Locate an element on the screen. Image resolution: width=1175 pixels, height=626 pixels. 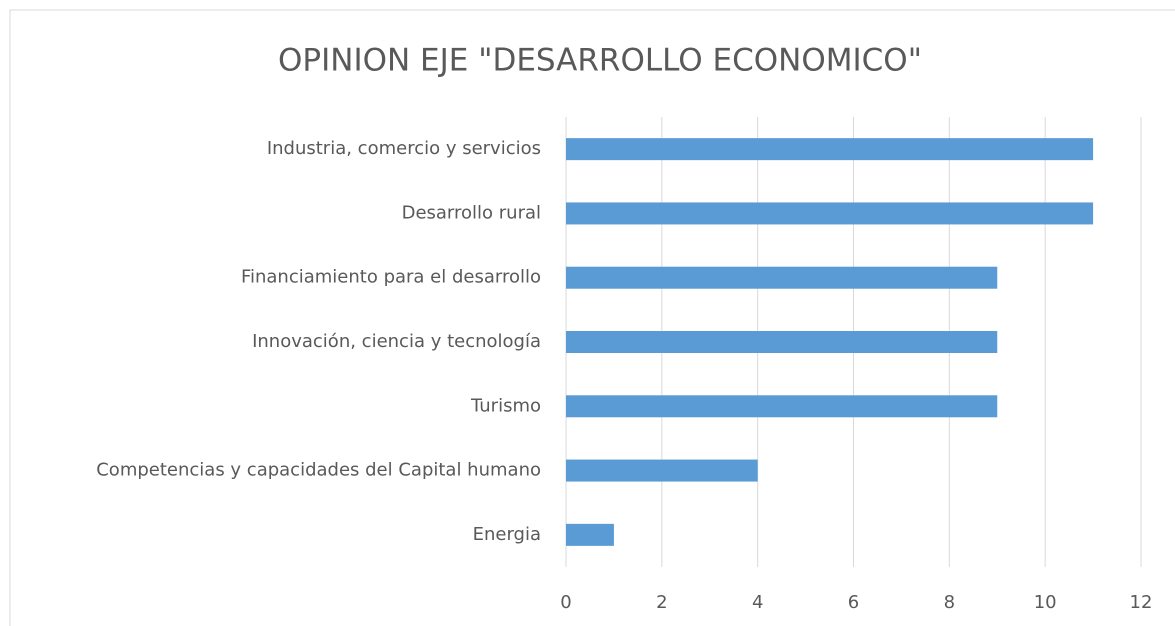
y-tick-label: Financiamiento para el desarrollo is located at coordinates (391, 277).